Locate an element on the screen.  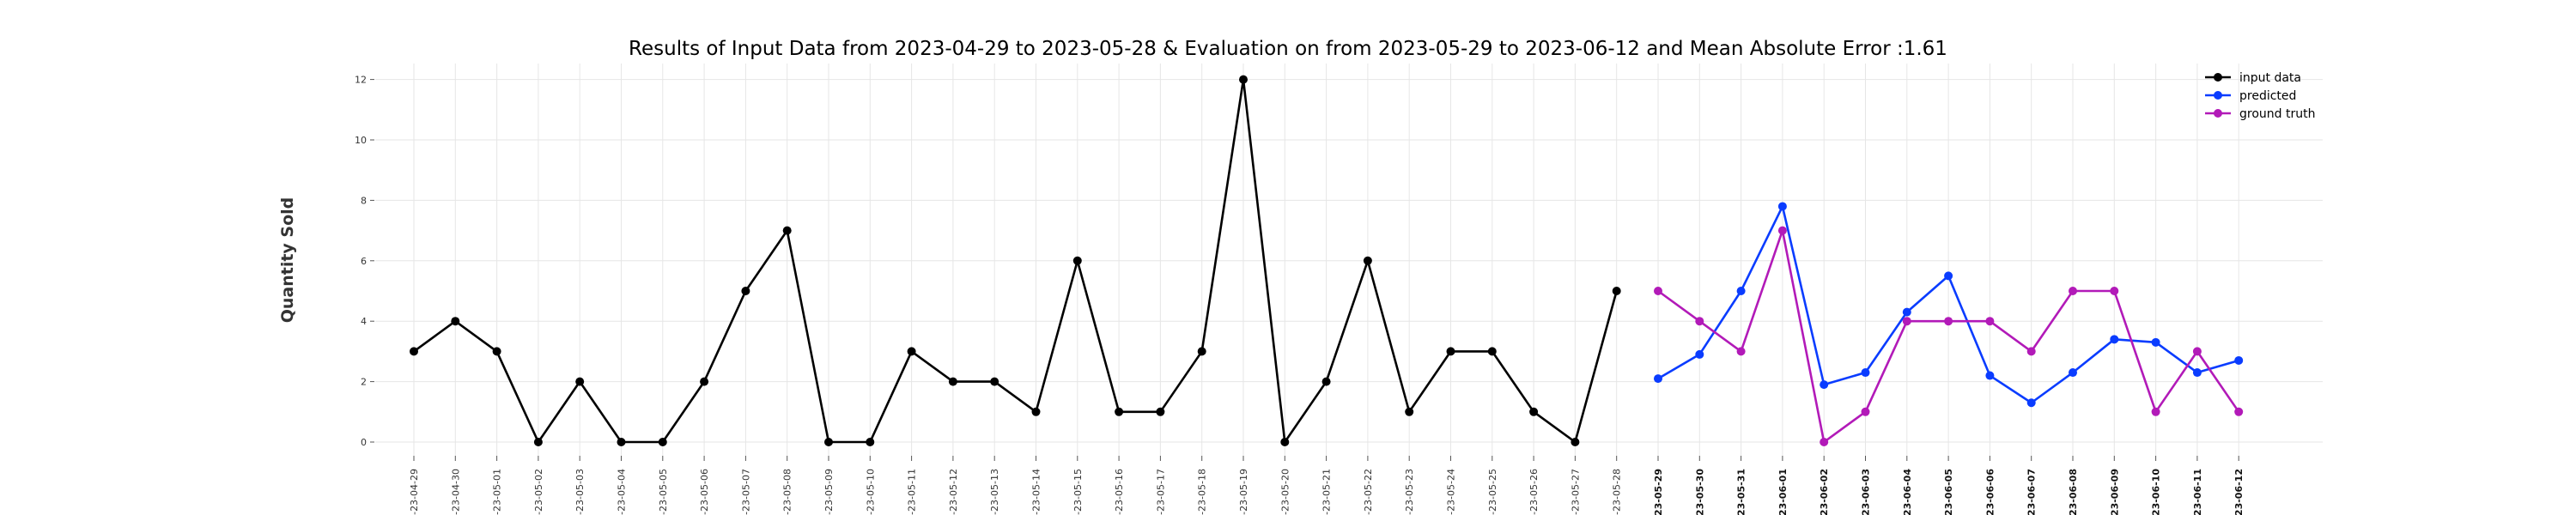
x-tick-label: -23-05-20 is located at coordinates (1285, 492).